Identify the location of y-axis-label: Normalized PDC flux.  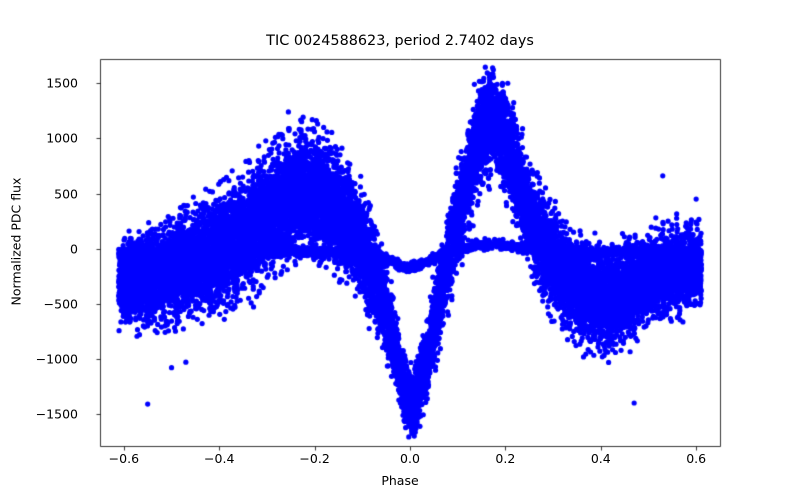
(16, 241).